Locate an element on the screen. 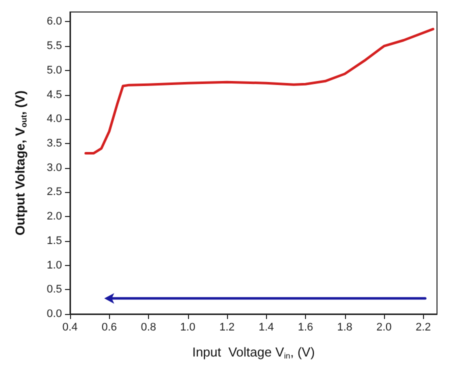  y-axis-title: Output Voltage, Vout, (V) is located at coordinates (20, 163).